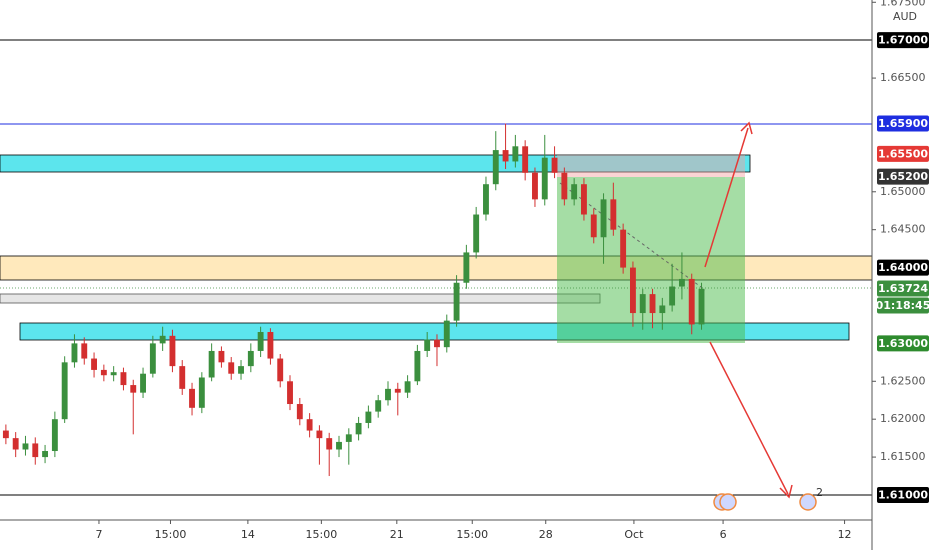 The image size is (932, 550). What do you see at coordinates (723, 534) in the screenshot?
I see `x-tick-label: 6` at bounding box center [723, 534].